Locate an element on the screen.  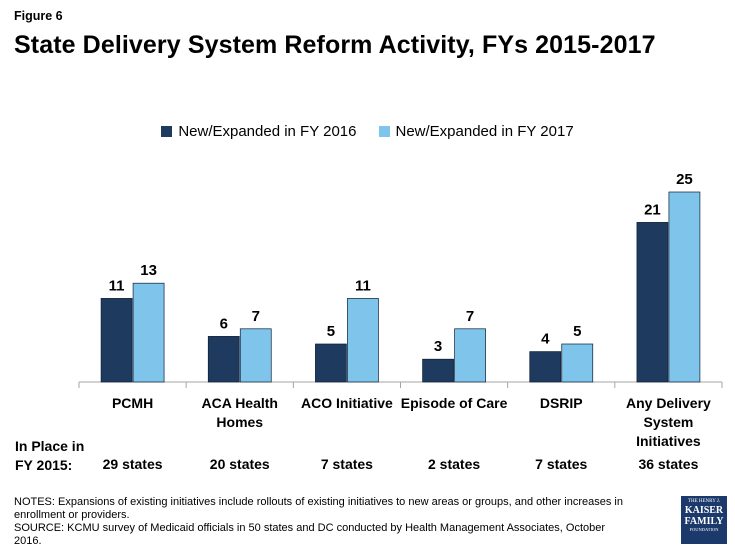
category-label: DSRIP is located at coordinates (561, 403).